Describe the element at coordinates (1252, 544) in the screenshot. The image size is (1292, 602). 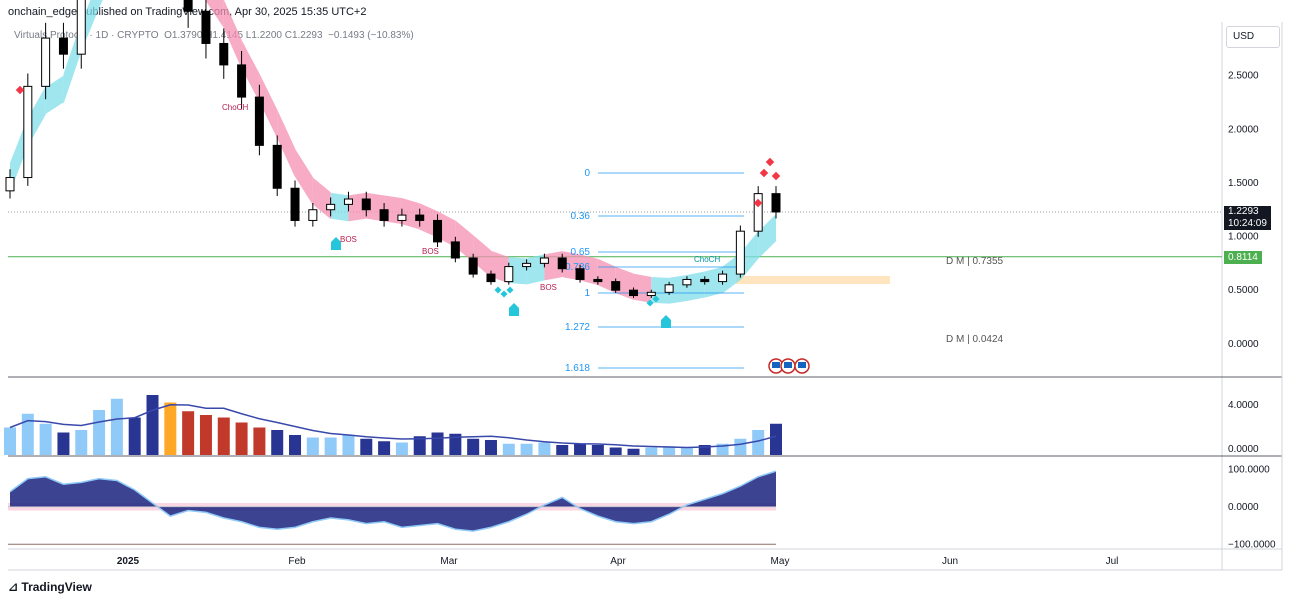
I see `oscillator-tick: −100.0000` at that location.